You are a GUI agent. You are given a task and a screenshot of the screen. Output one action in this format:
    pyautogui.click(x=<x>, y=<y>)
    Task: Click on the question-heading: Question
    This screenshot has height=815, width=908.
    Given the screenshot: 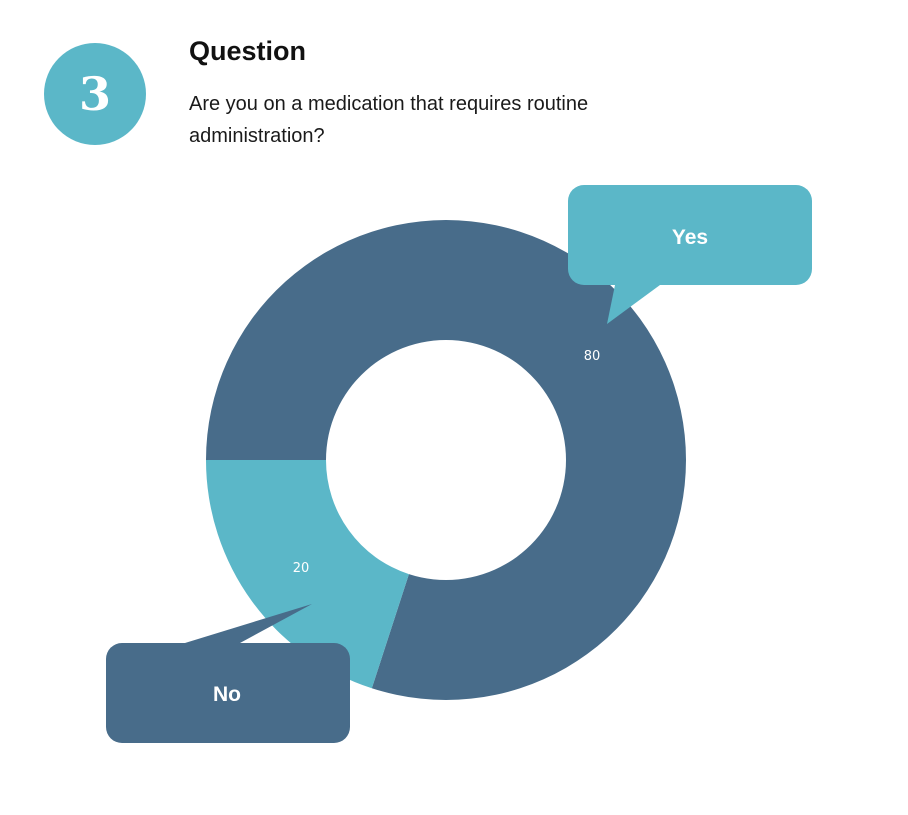 What is the action you would take?
    pyautogui.click(x=248, y=51)
    